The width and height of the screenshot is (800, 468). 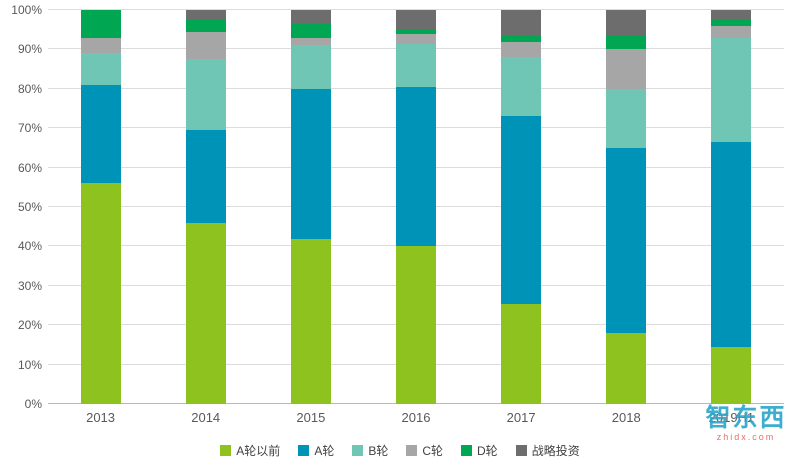 I want to click on x-axis-label: 2013, so click(x=101, y=417).